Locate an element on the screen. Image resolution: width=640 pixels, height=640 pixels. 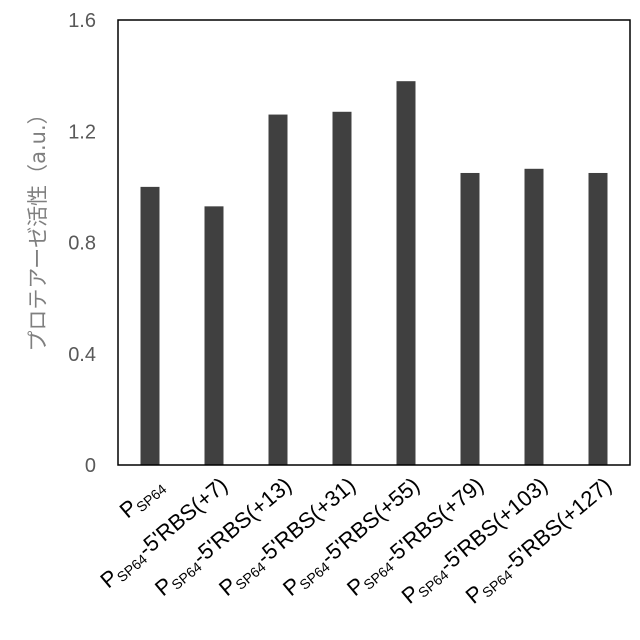
y-tick-label-1: 0.4 is located at coordinates (82, 355).